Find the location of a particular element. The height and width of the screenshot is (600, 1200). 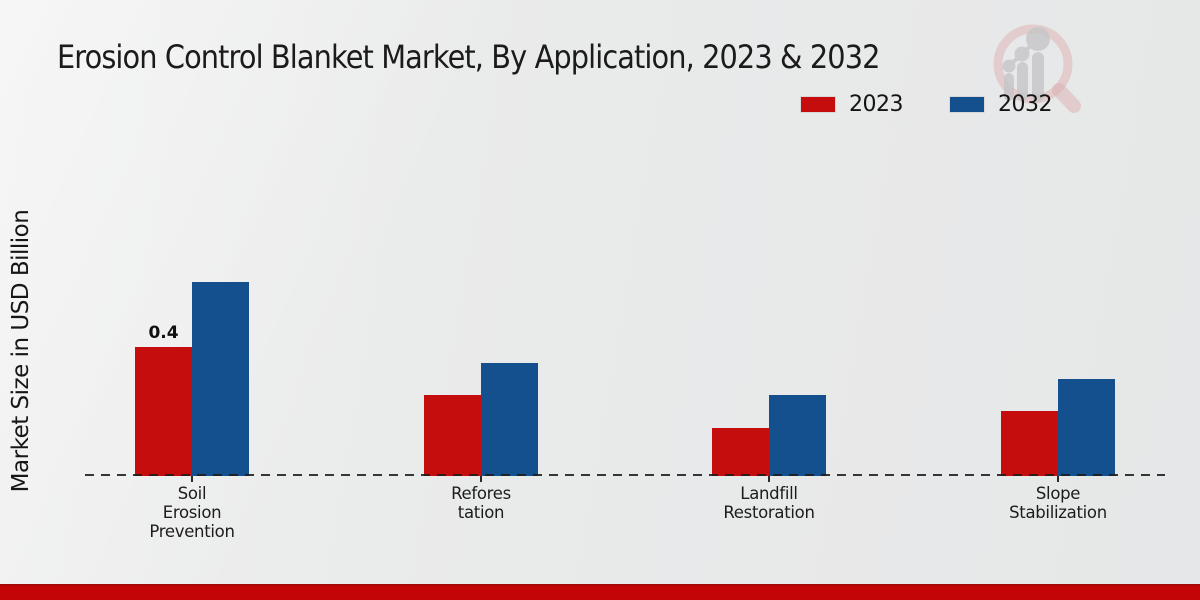

x-axis-category-label: Refores tation is located at coordinates (481, 503).